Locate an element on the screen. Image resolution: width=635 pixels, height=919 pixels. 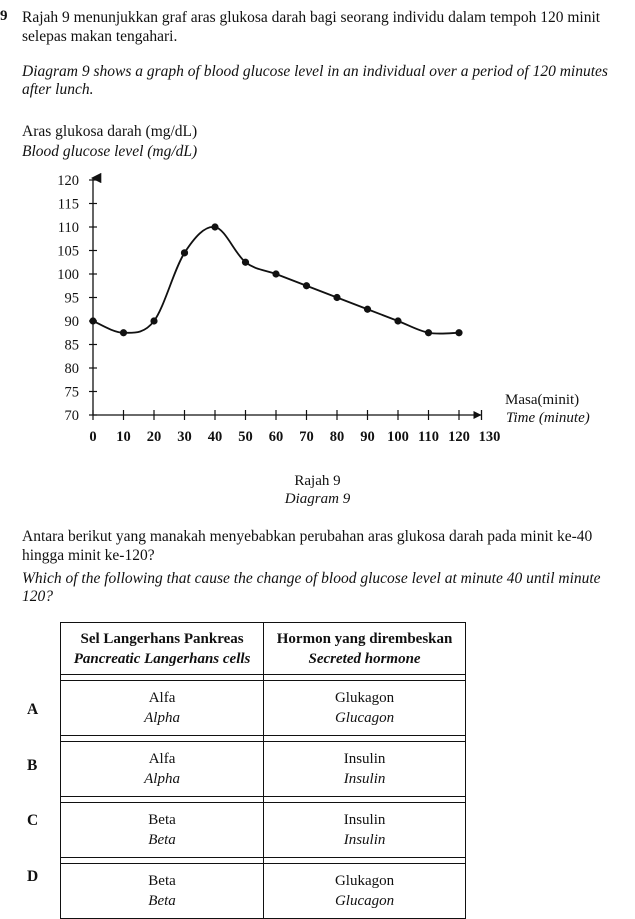
y-tick-label: 80 is located at coordinates (72, 369).